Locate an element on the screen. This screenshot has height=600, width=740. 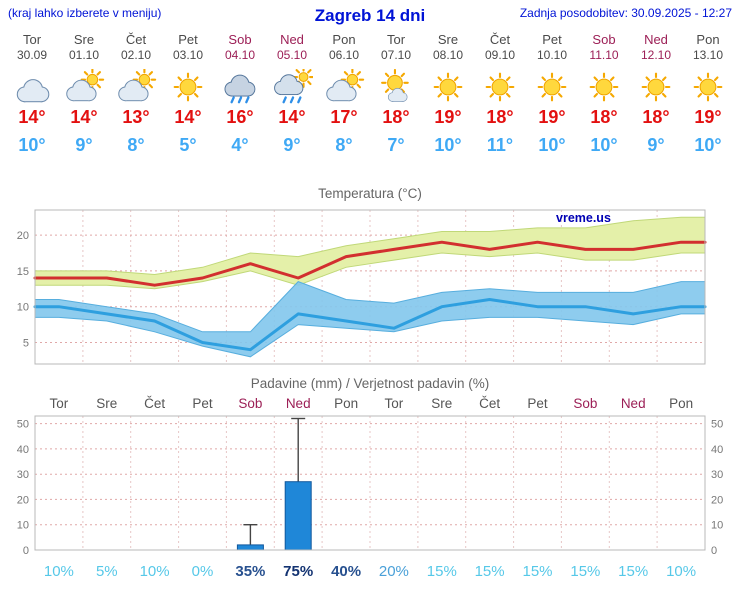
y-tick-label-left: 50 is located at coordinates (23, 425).